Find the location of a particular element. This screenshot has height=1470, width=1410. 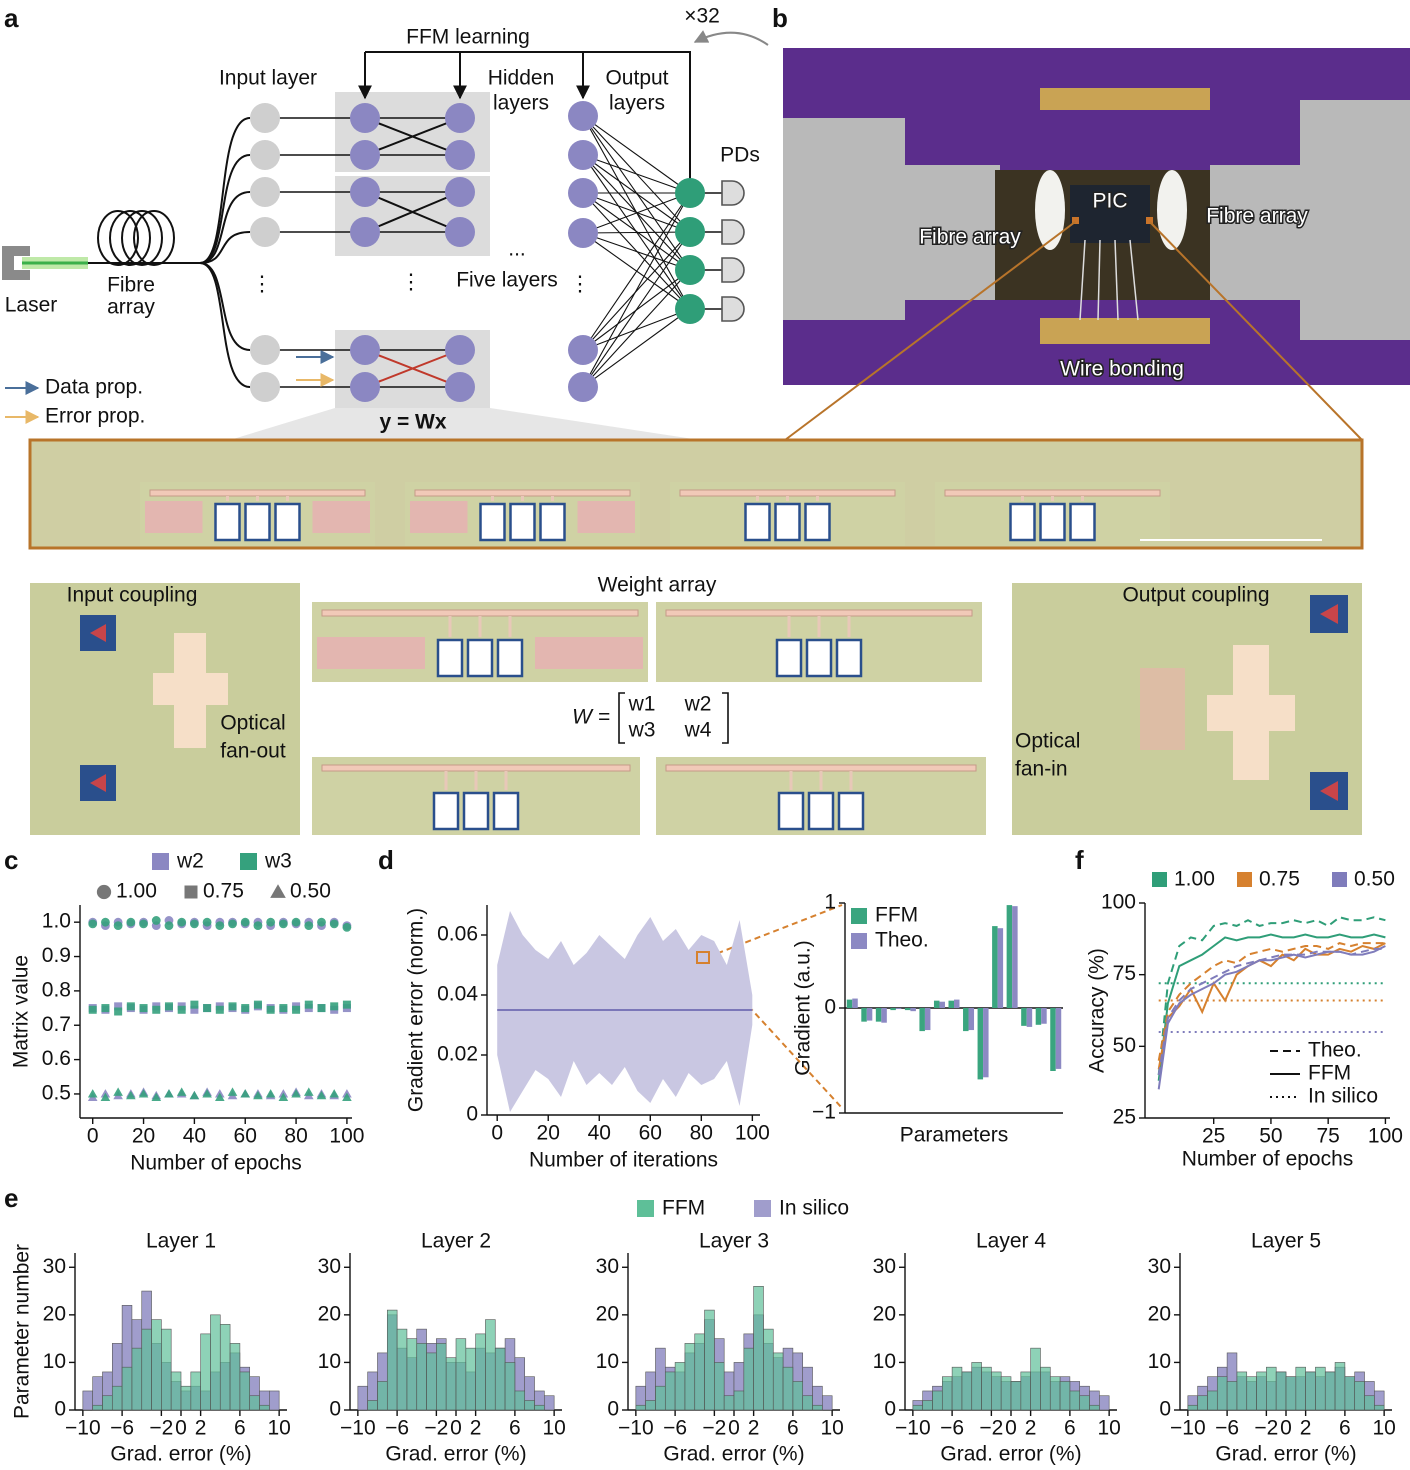

x-tick-label: −6 is located at coordinates (122, 1428).